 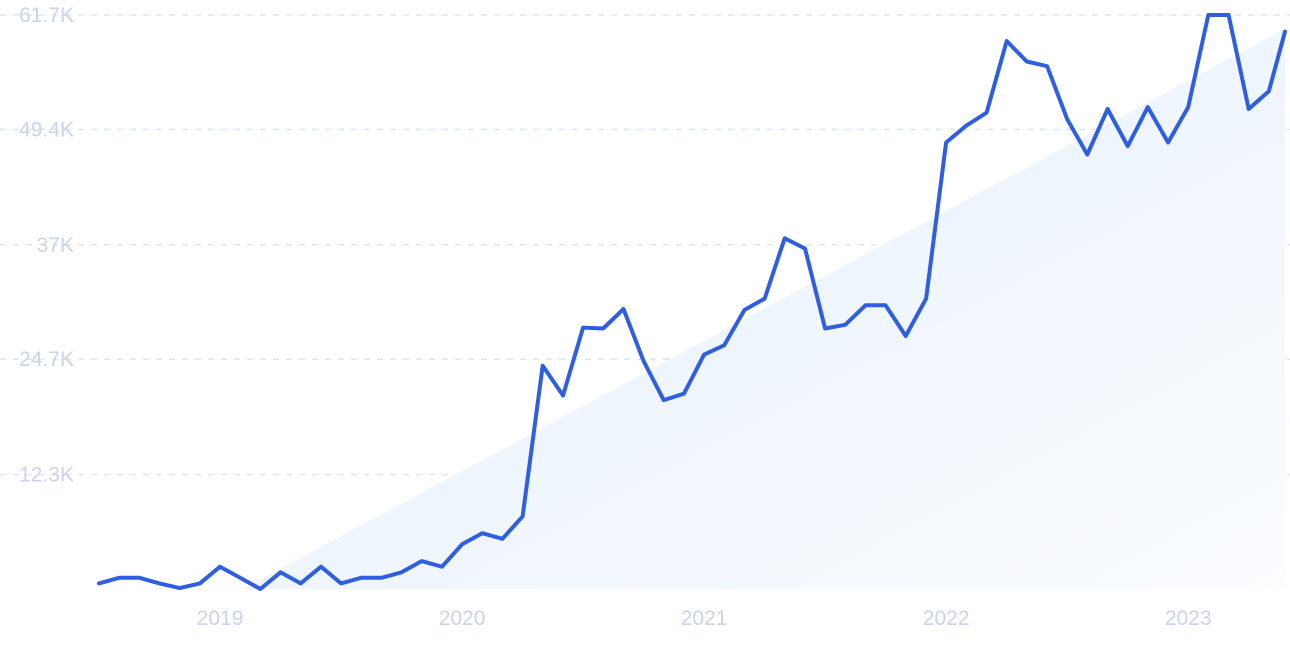 I want to click on y-tick-label: 24.7K, so click(x=46, y=359).